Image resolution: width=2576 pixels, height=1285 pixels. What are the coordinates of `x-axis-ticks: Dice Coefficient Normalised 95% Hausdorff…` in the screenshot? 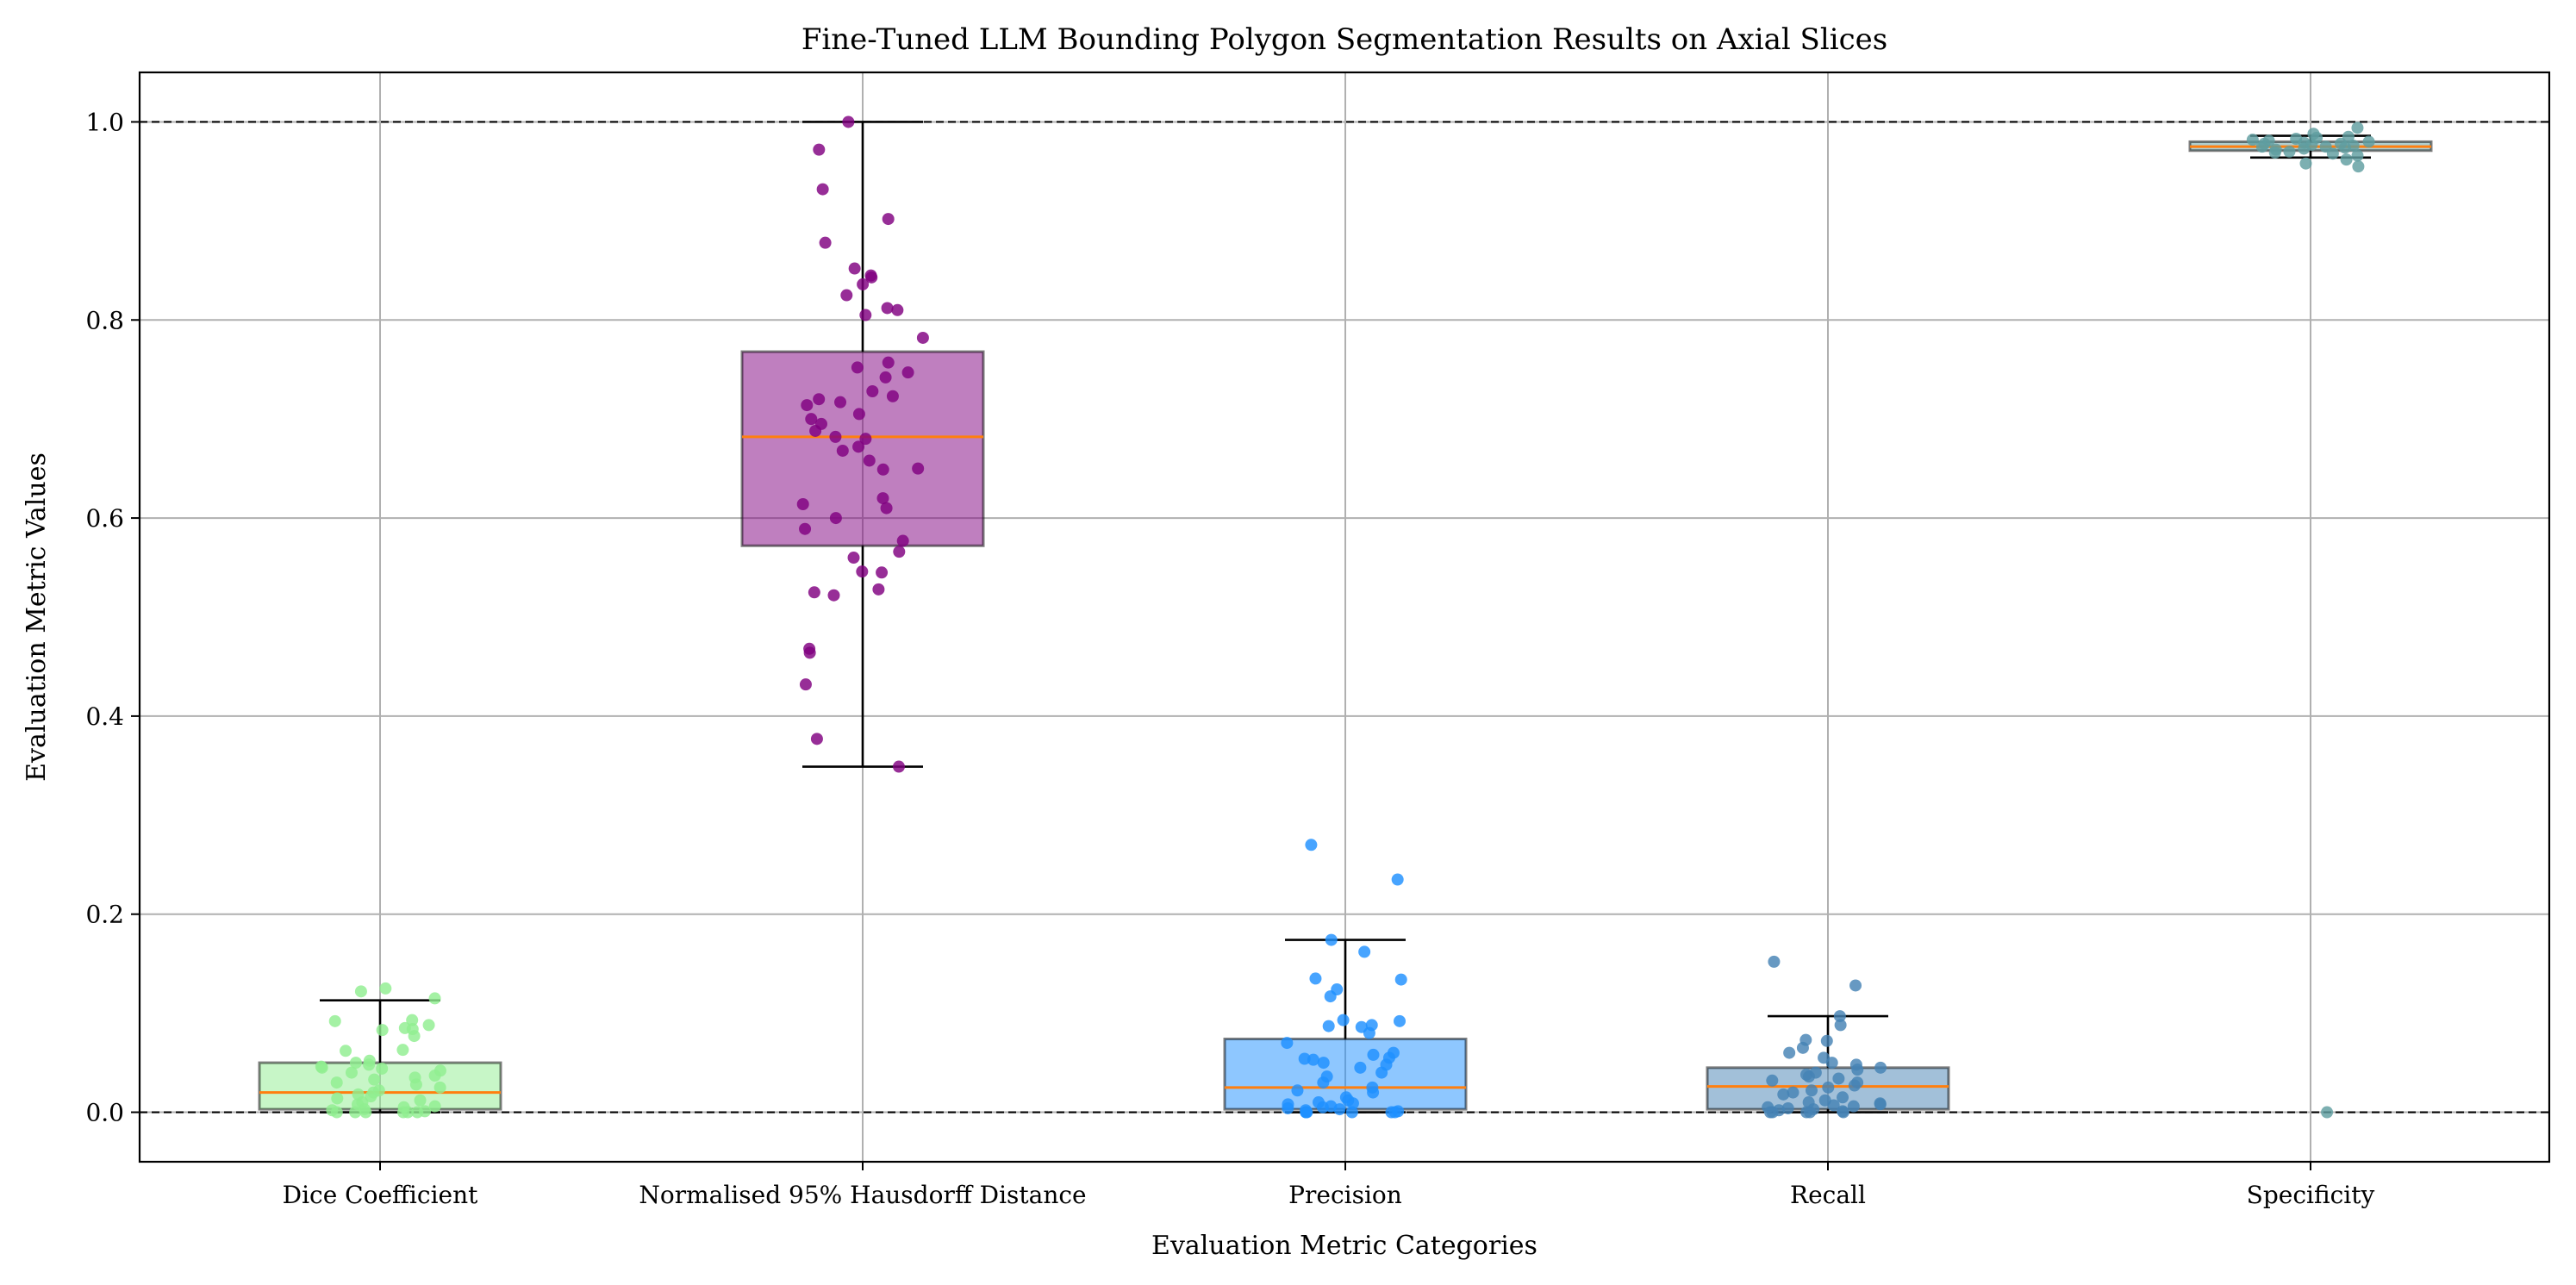 It's located at (1329, 1186).